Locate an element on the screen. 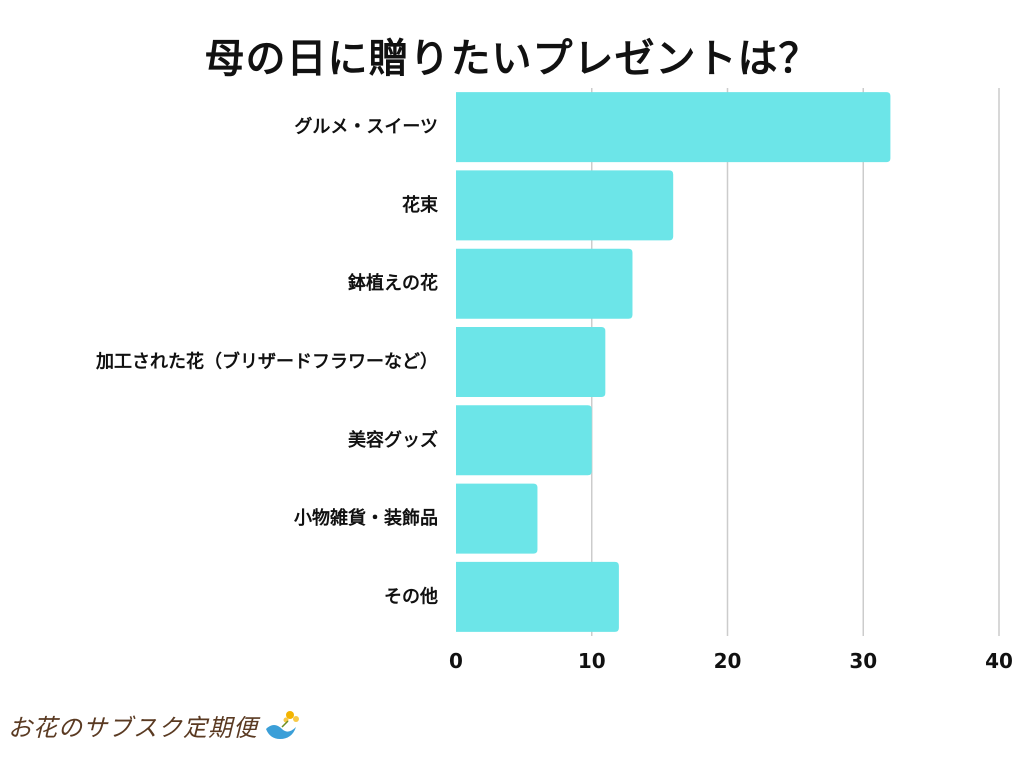 This screenshot has width=1024, height=768. category-label: その他 is located at coordinates (411, 596).